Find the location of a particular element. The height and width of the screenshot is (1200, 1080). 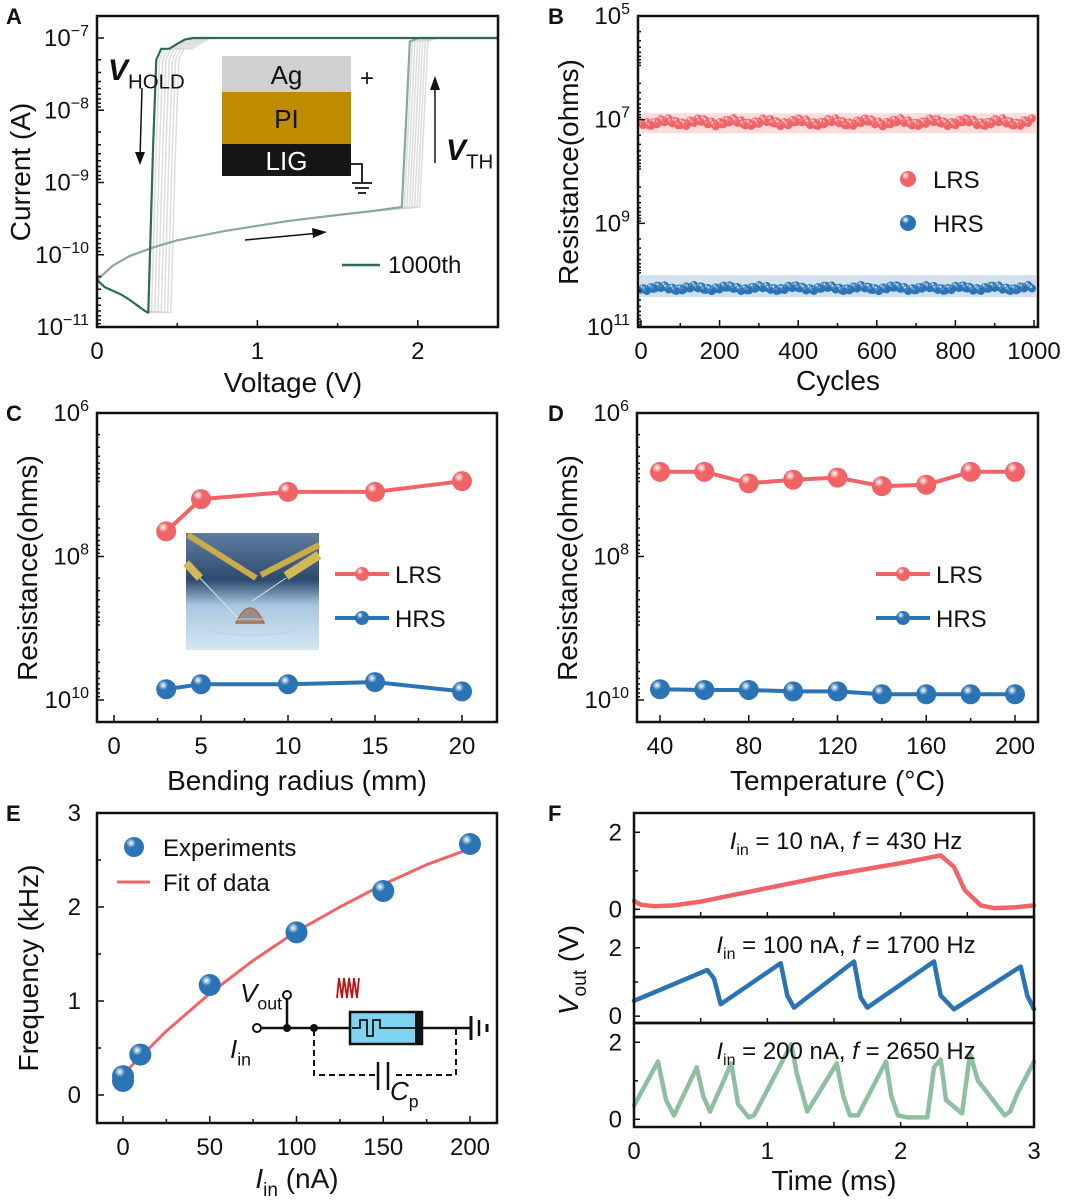

lrs-point is located at coordinates (1032, 118).